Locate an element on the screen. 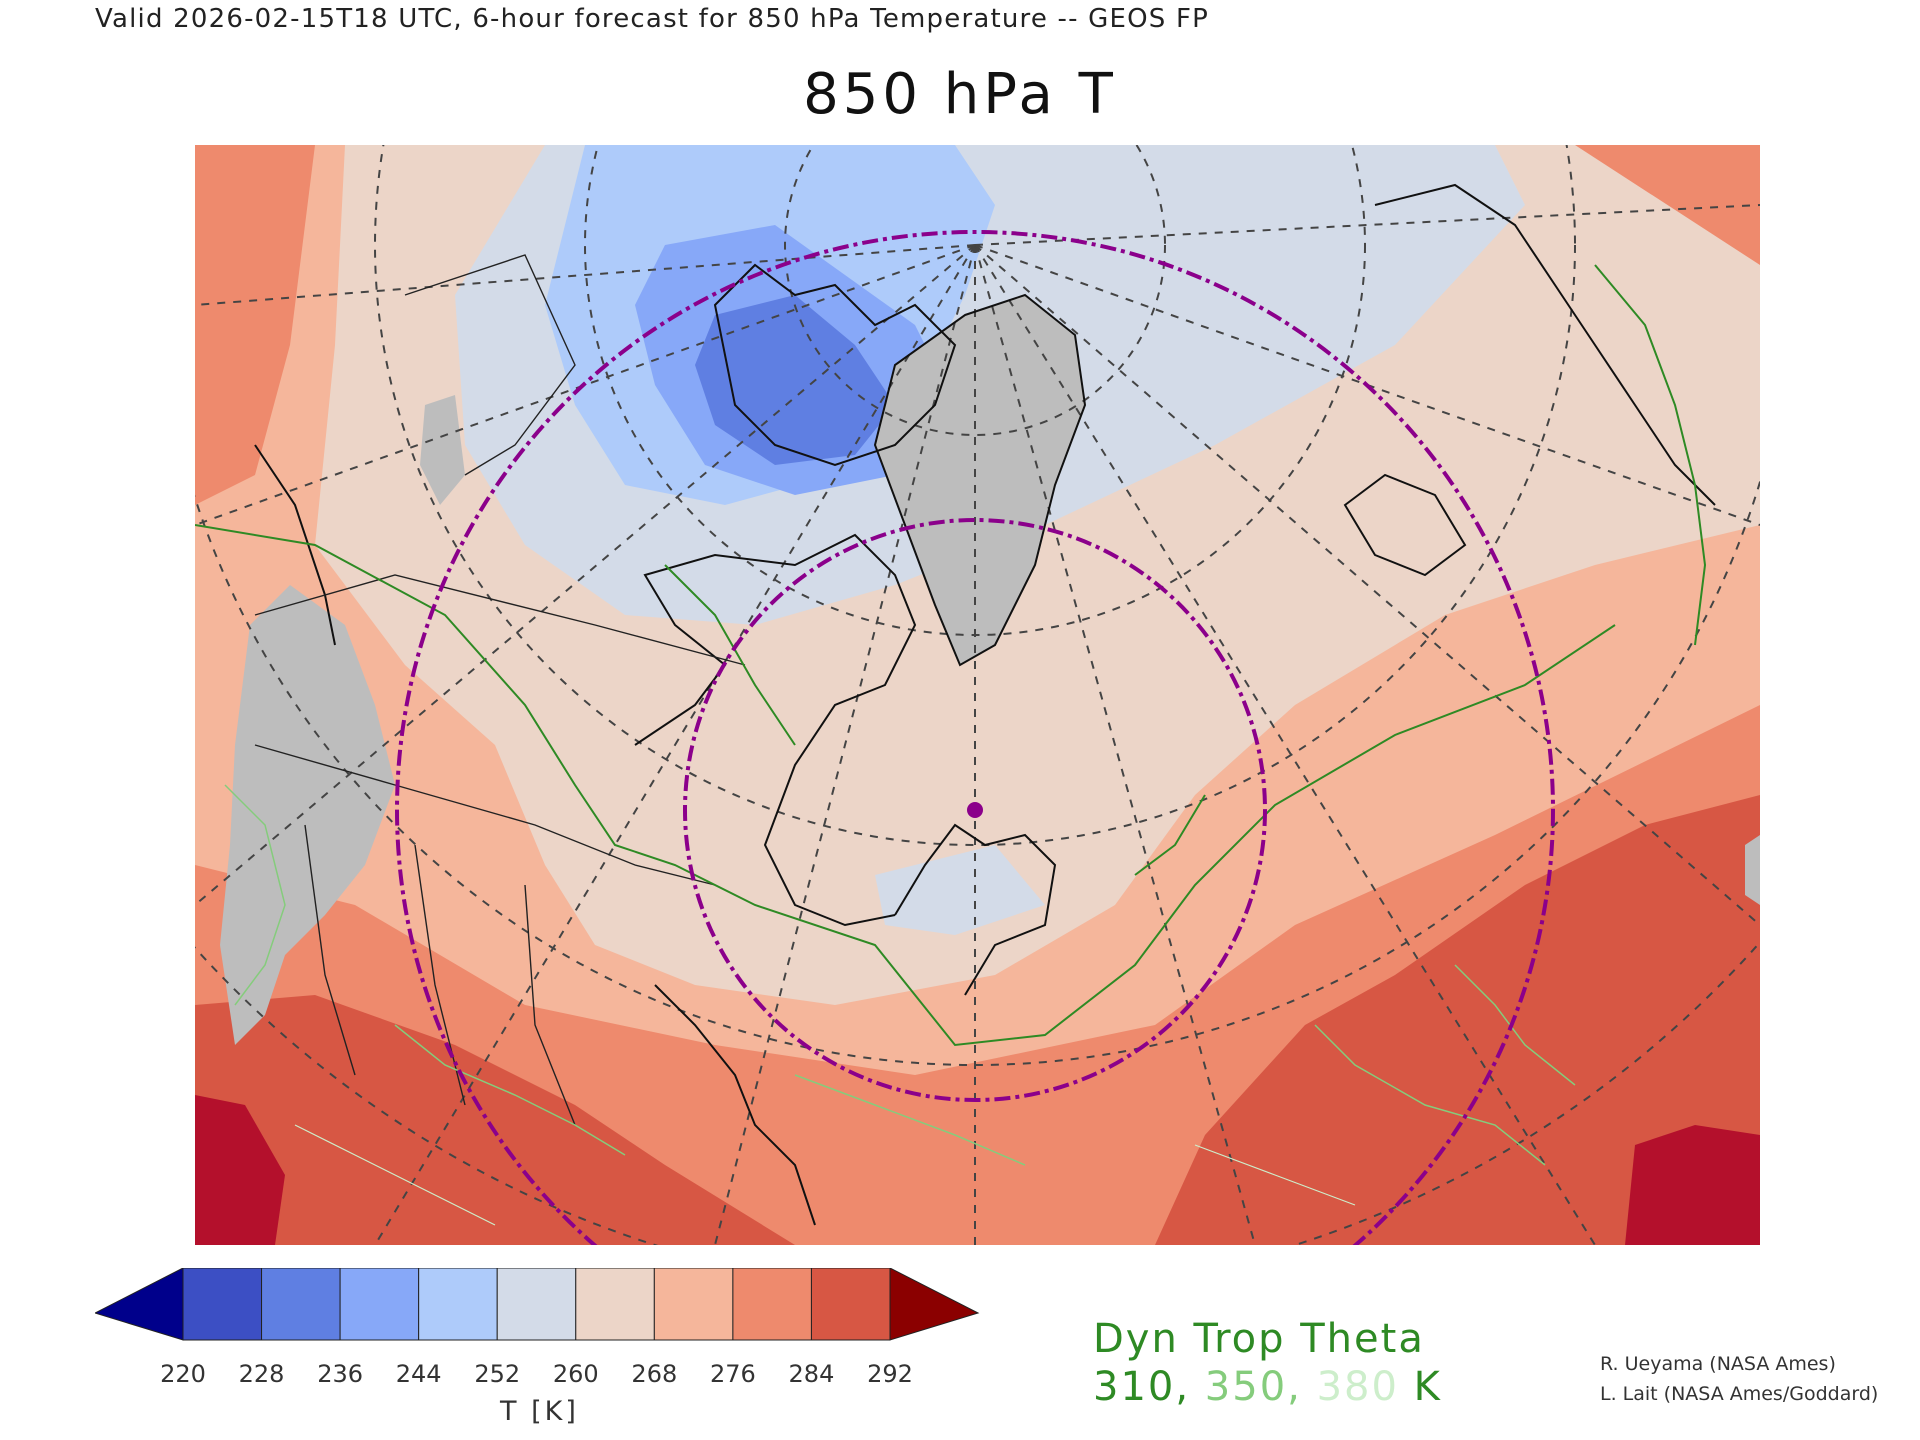 Image resolution: width=1920 pixels, height=1440 pixels. latitude-circle is located at coordinates (975, 290).